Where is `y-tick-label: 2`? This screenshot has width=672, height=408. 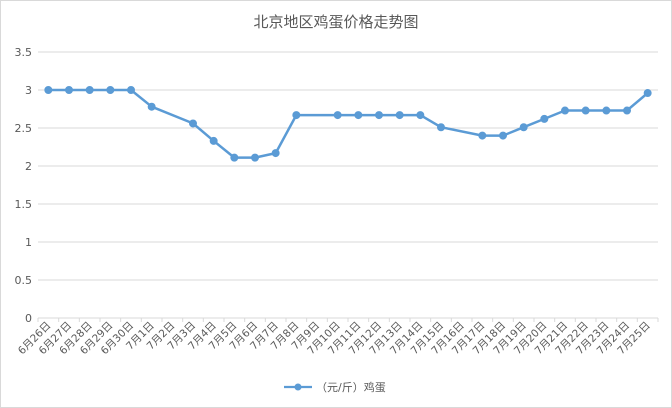 y-tick-label: 2 is located at coordinates (28, 166).